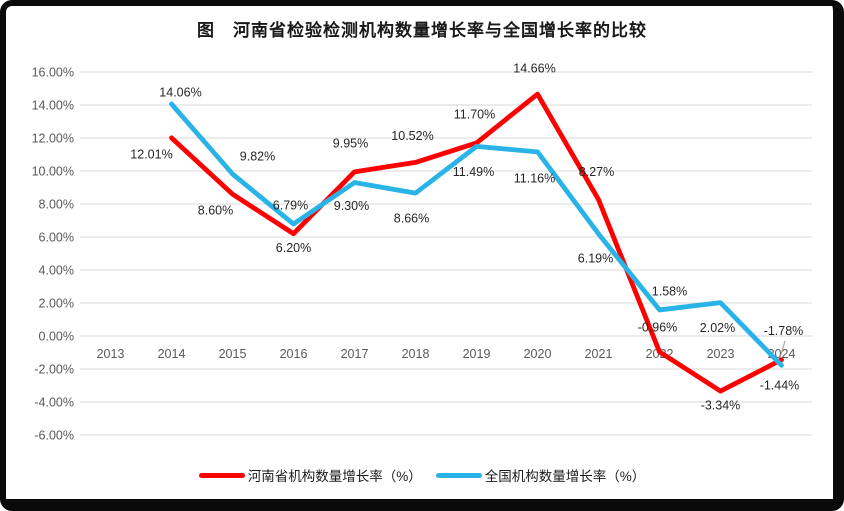  What do you see at coordinates (658, 327) in the screenshot?
I see `data-label: -0.96%` at bounding box center [658, 327].